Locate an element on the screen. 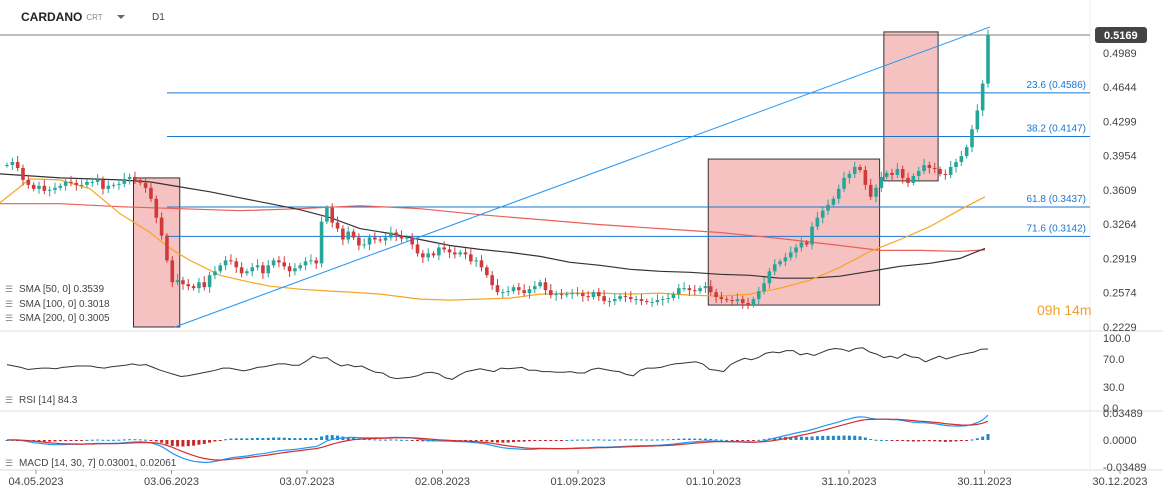  rsi-tick-label: 100.0 is located at coordinates (1117, 339).